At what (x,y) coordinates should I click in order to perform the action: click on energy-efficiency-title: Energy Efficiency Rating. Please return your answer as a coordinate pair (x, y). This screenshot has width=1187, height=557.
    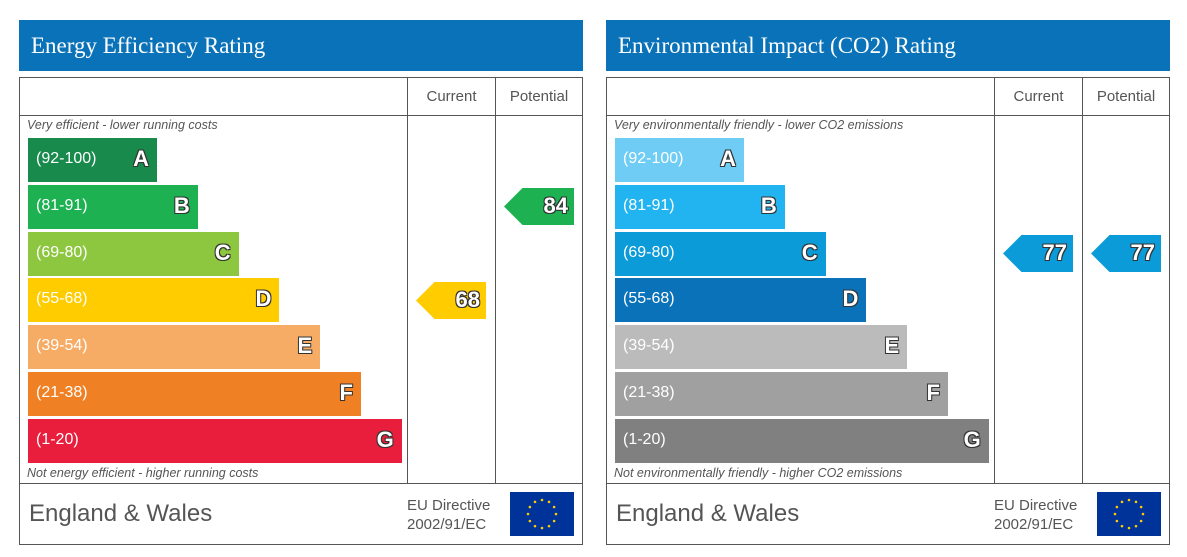
    Looking at the image, I should click on (301, 45).